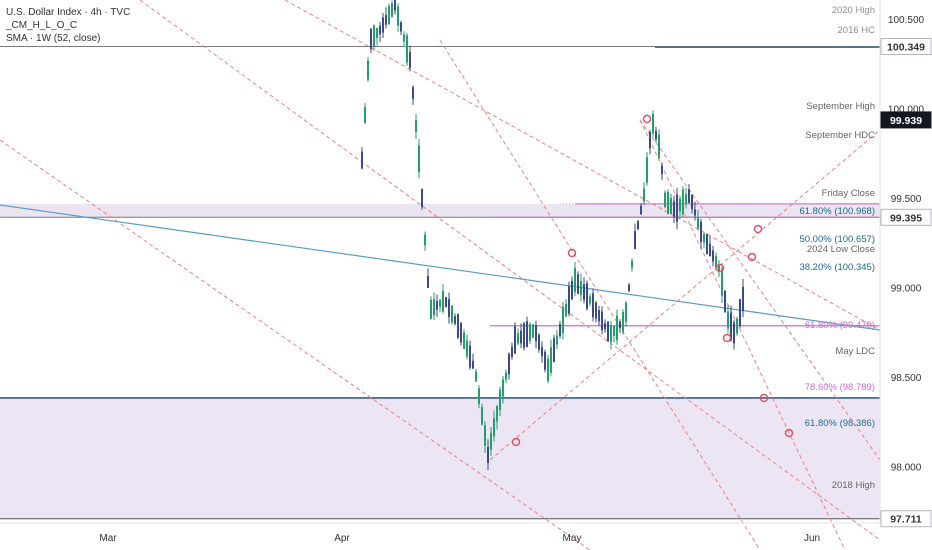  What do you see at coordinates (906, 20) in the screenshot?
I see `y-tick-label: 100.500` at bounding box center [906, 20].